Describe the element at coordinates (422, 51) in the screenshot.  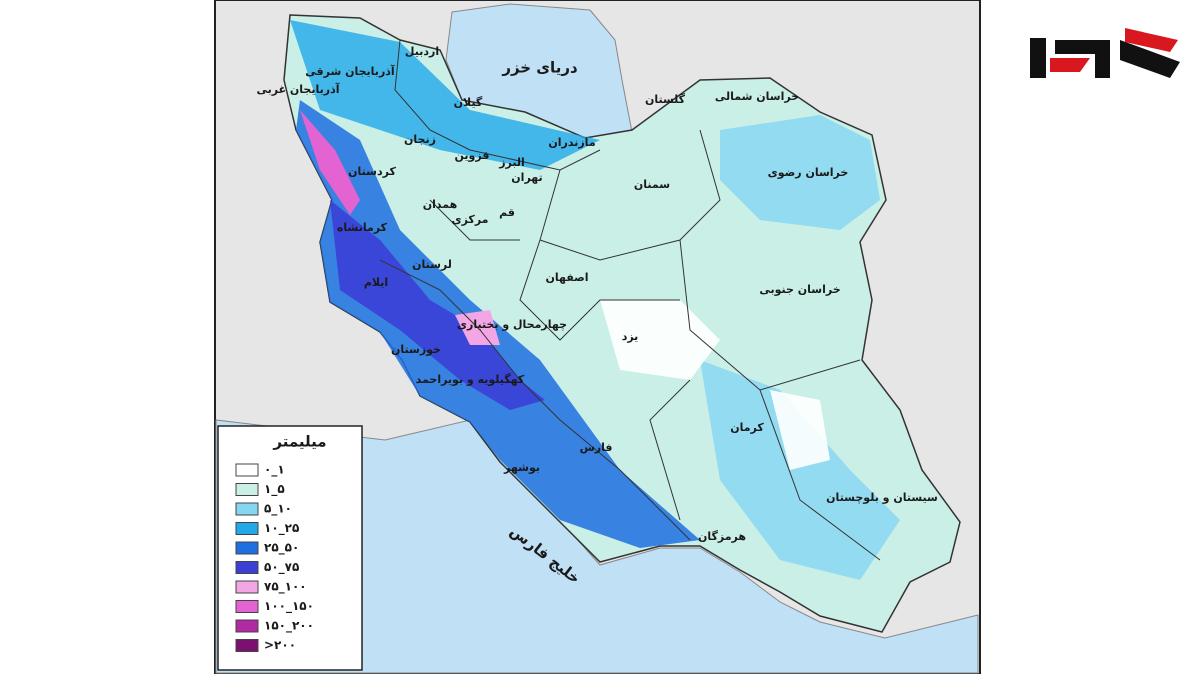
I see `province-label: اردبیل` at that location.